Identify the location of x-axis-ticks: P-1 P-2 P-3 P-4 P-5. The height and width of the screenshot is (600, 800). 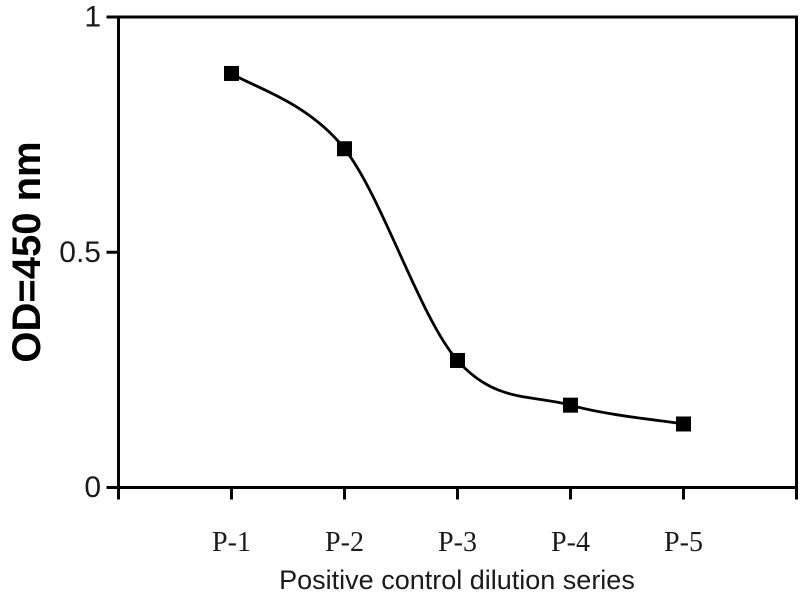
(457, 522).